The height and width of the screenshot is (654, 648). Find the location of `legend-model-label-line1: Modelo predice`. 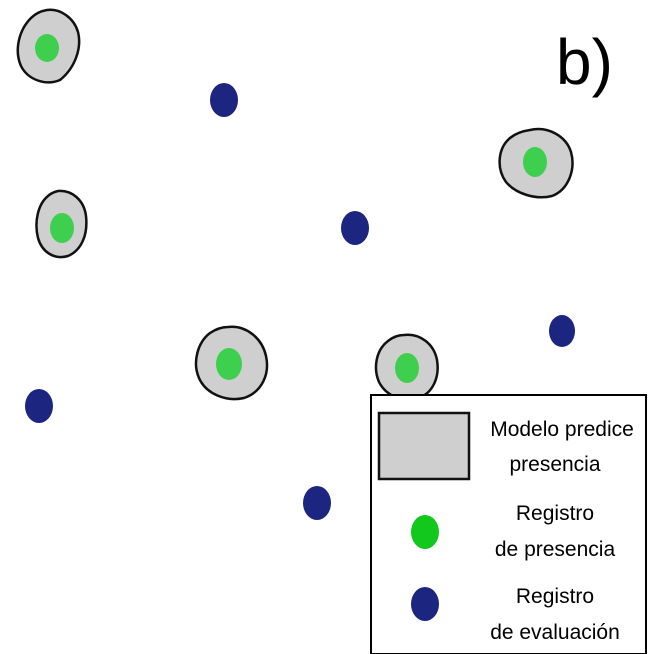

legend-model-label-line1: Modelo predice is located at coordinates (562, 429).